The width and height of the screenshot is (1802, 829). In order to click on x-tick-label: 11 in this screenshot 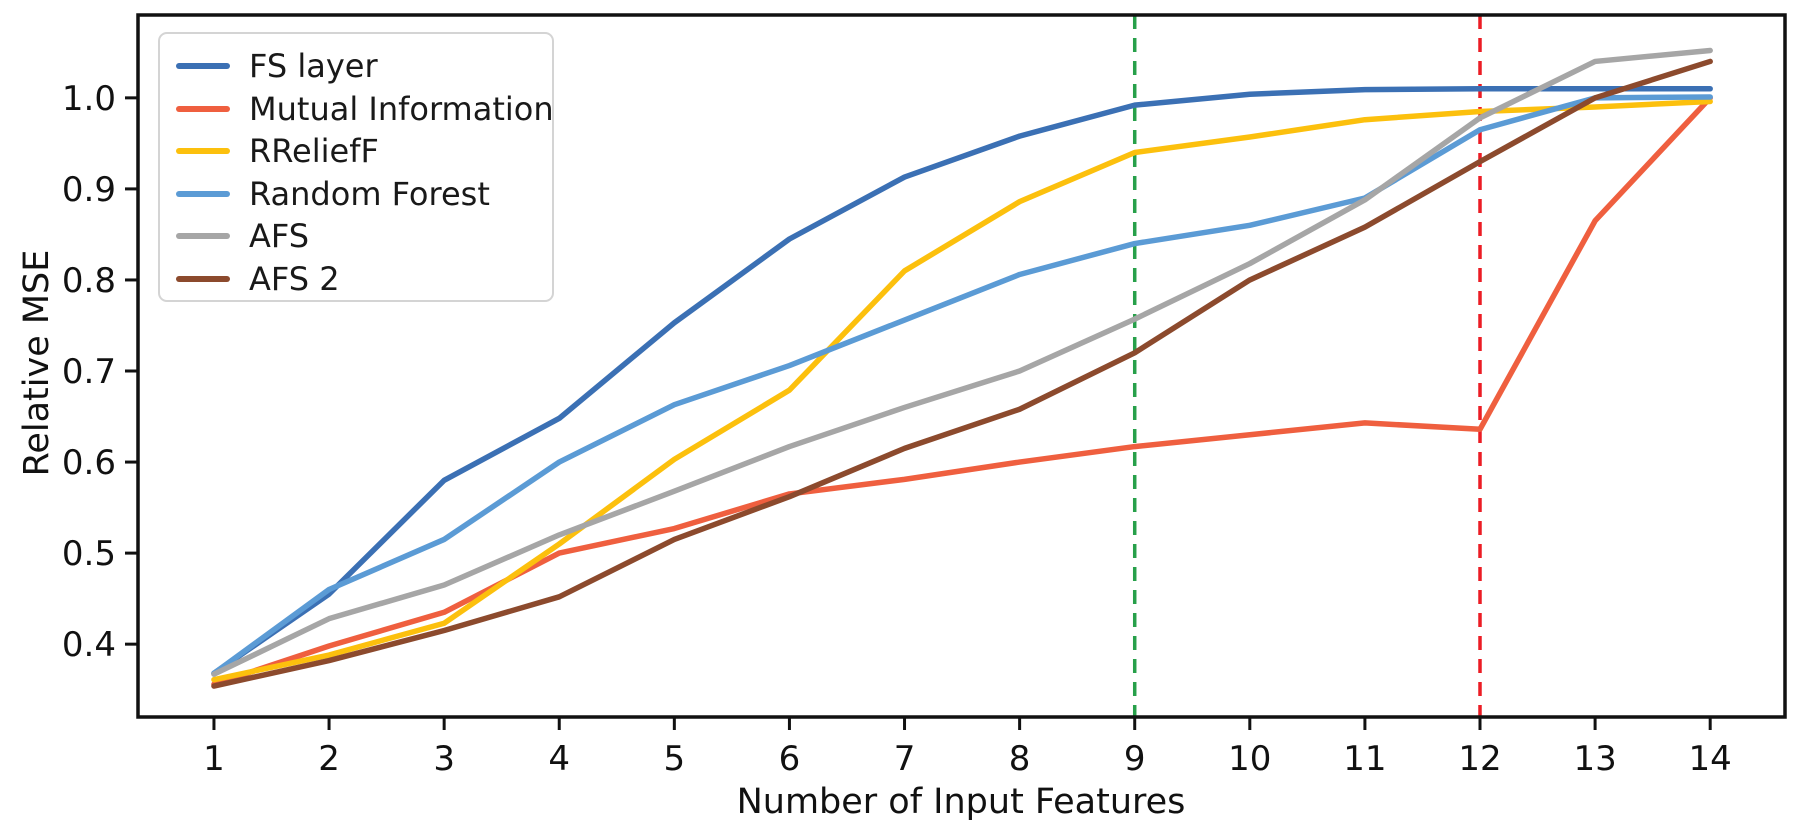, I will do `click(1364, 759)`.